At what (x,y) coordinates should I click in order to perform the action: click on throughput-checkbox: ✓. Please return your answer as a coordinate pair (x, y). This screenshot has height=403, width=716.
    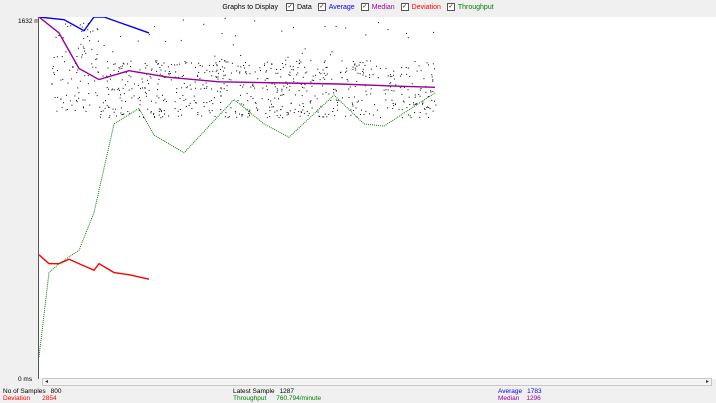
    Looking at the image, I should click on (450, 7).